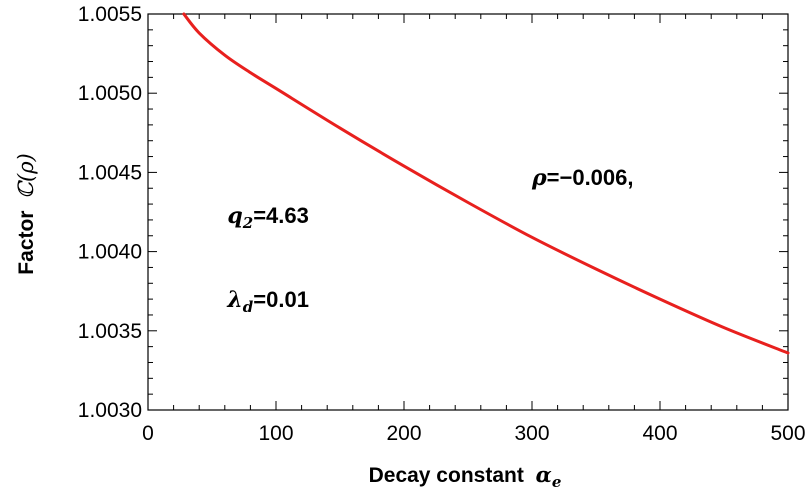 Image resolution: width=812 pixels, height=493 pixels. What do you see at coordinates (267, 217) in the screenshot?
I see `annotation-label: q2=4.63` at bounding box center [267, 217].